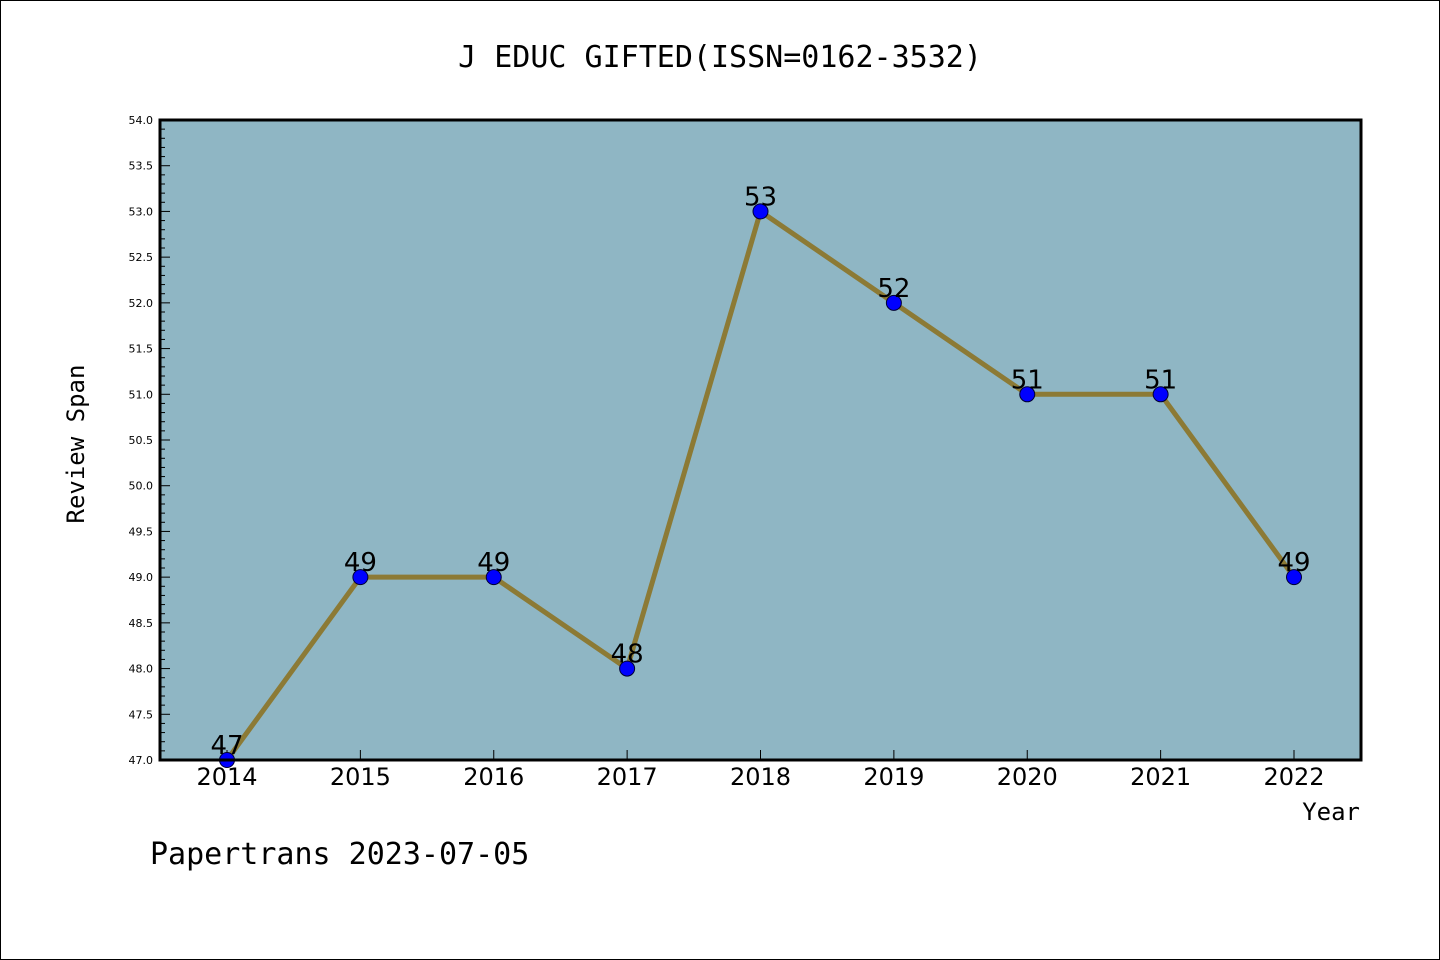 This screenshot has height=960, width=1440. I want to click on x-tick-label: 2019, so click(893, 777).